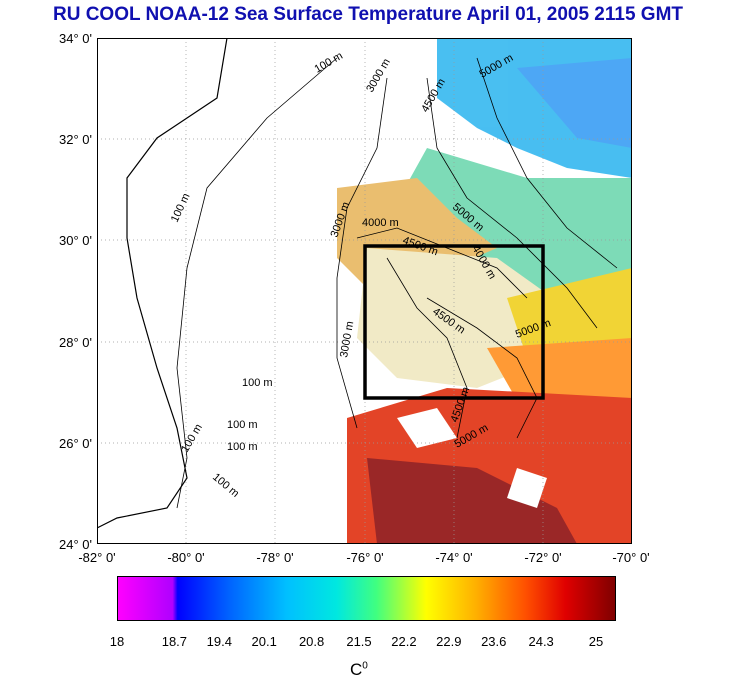  Describe the element at coordinates (275, 557) in the screenshot. I see `lon-label: -78° 0'` at that location.